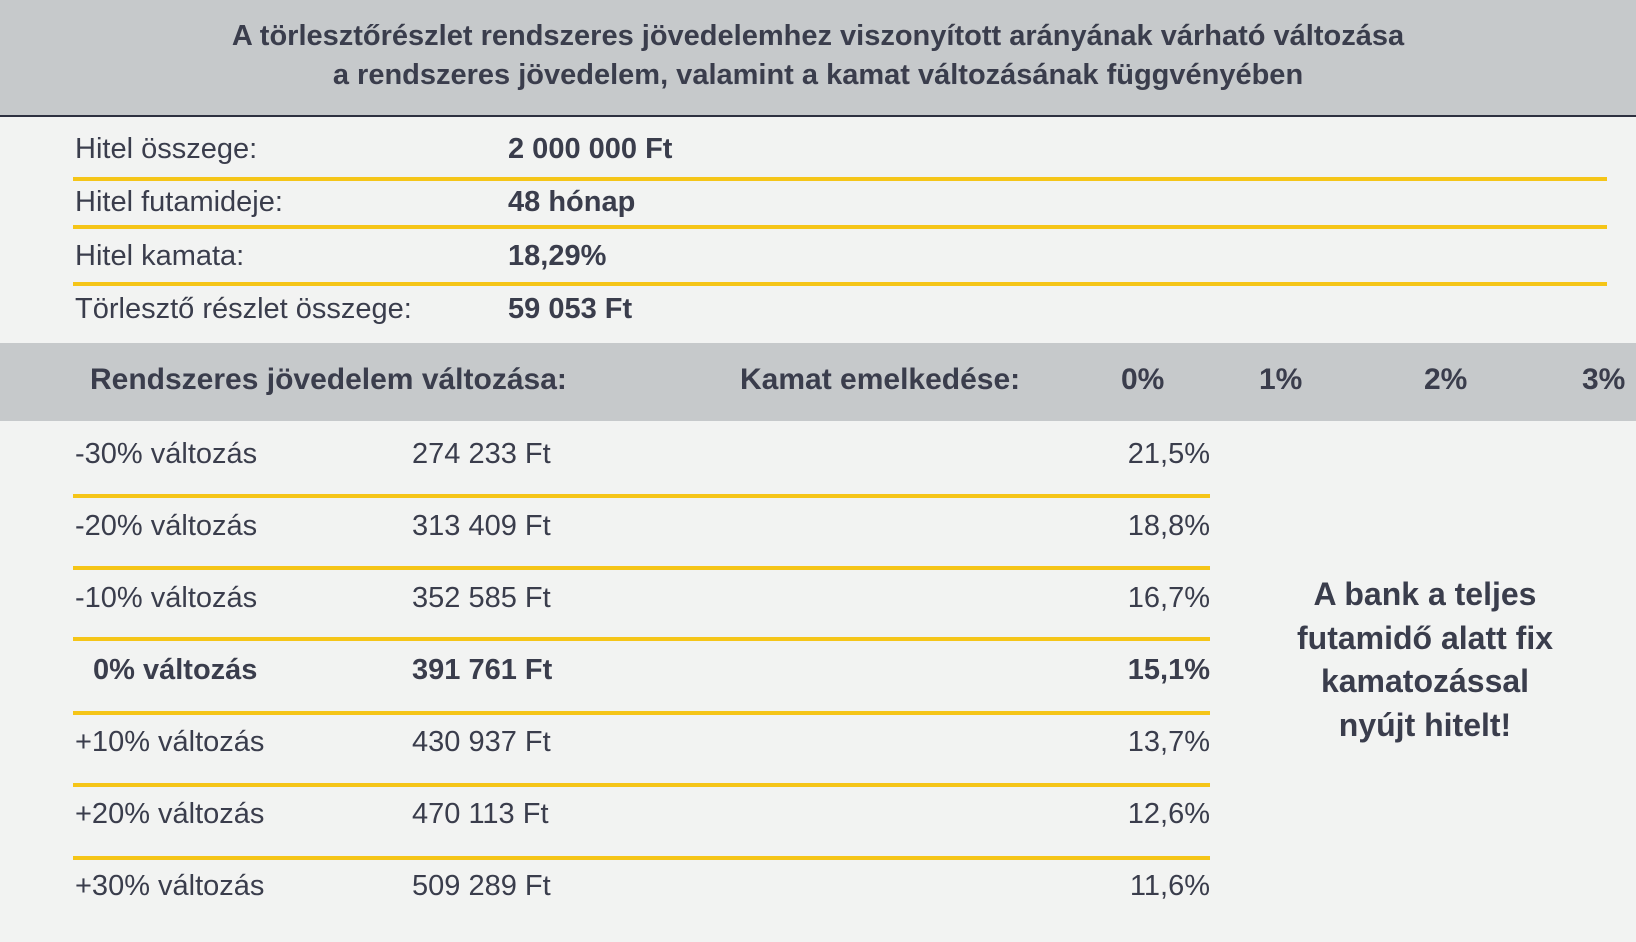 This screenshot has width=1636, height=942. I want to click on note-line: futamidő alatt fix, so click(1424, 637).